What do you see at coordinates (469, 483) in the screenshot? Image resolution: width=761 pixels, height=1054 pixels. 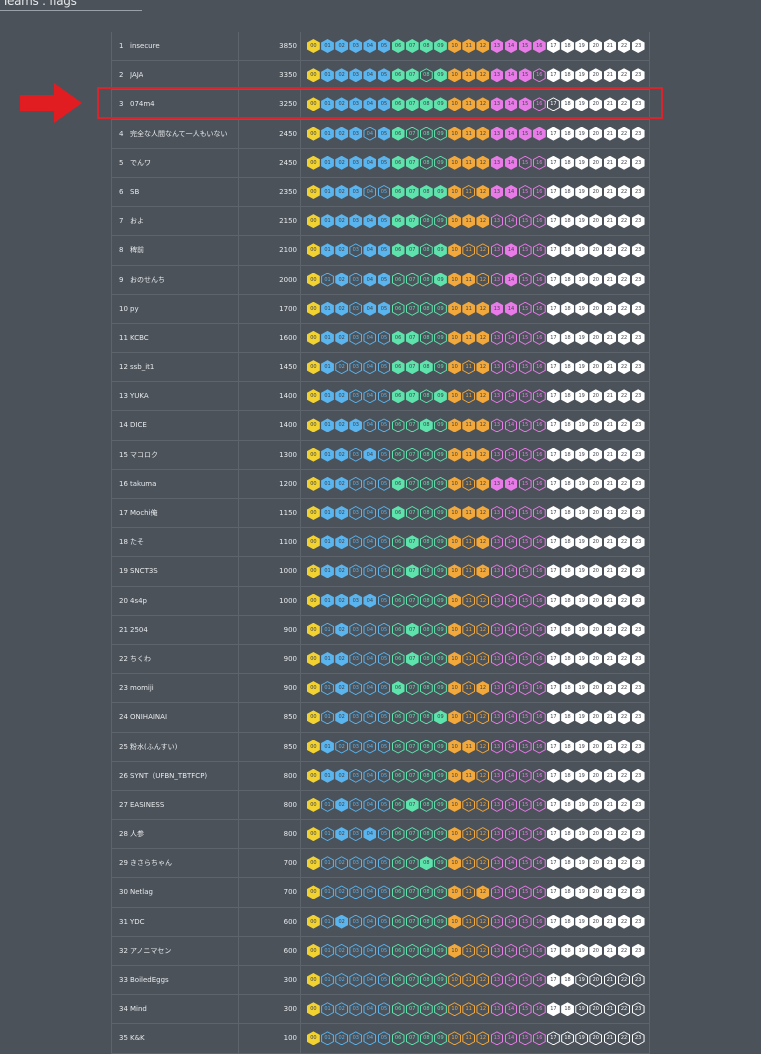 I see `flag-badge-11: 11` at bounding box center [469, 483].